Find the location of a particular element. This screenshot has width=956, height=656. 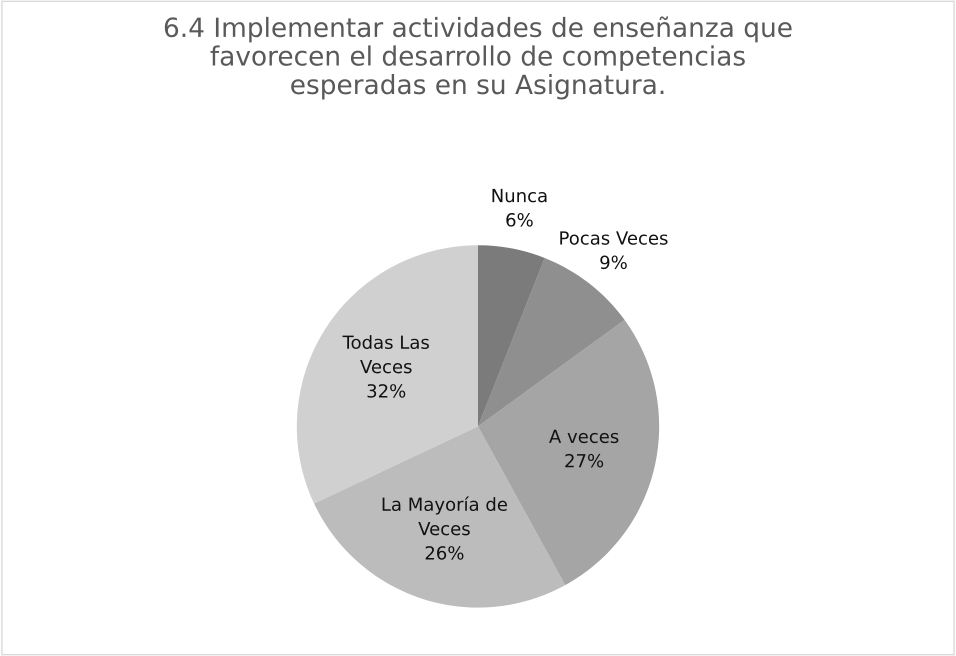

data-label: 27% is located at coordinates (584, 461).